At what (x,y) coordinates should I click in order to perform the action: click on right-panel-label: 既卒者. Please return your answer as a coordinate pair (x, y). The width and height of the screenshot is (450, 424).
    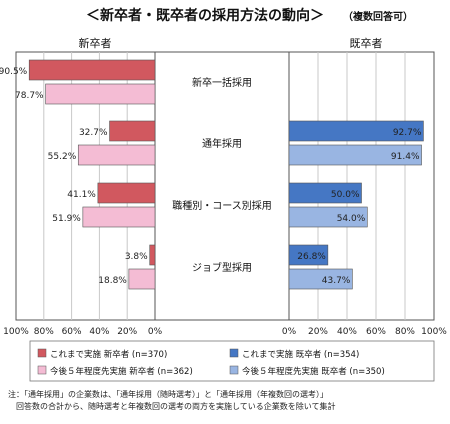
    Looking at the image, I should click on (366, 43).